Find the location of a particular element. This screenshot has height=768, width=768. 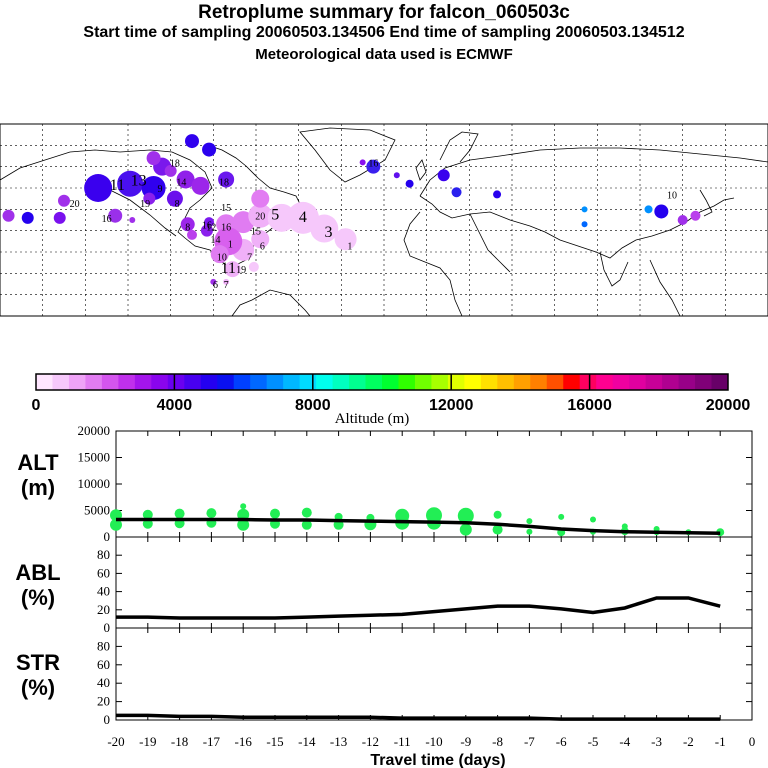

x-tick-label: -2 is located at coordinates (688, 741).